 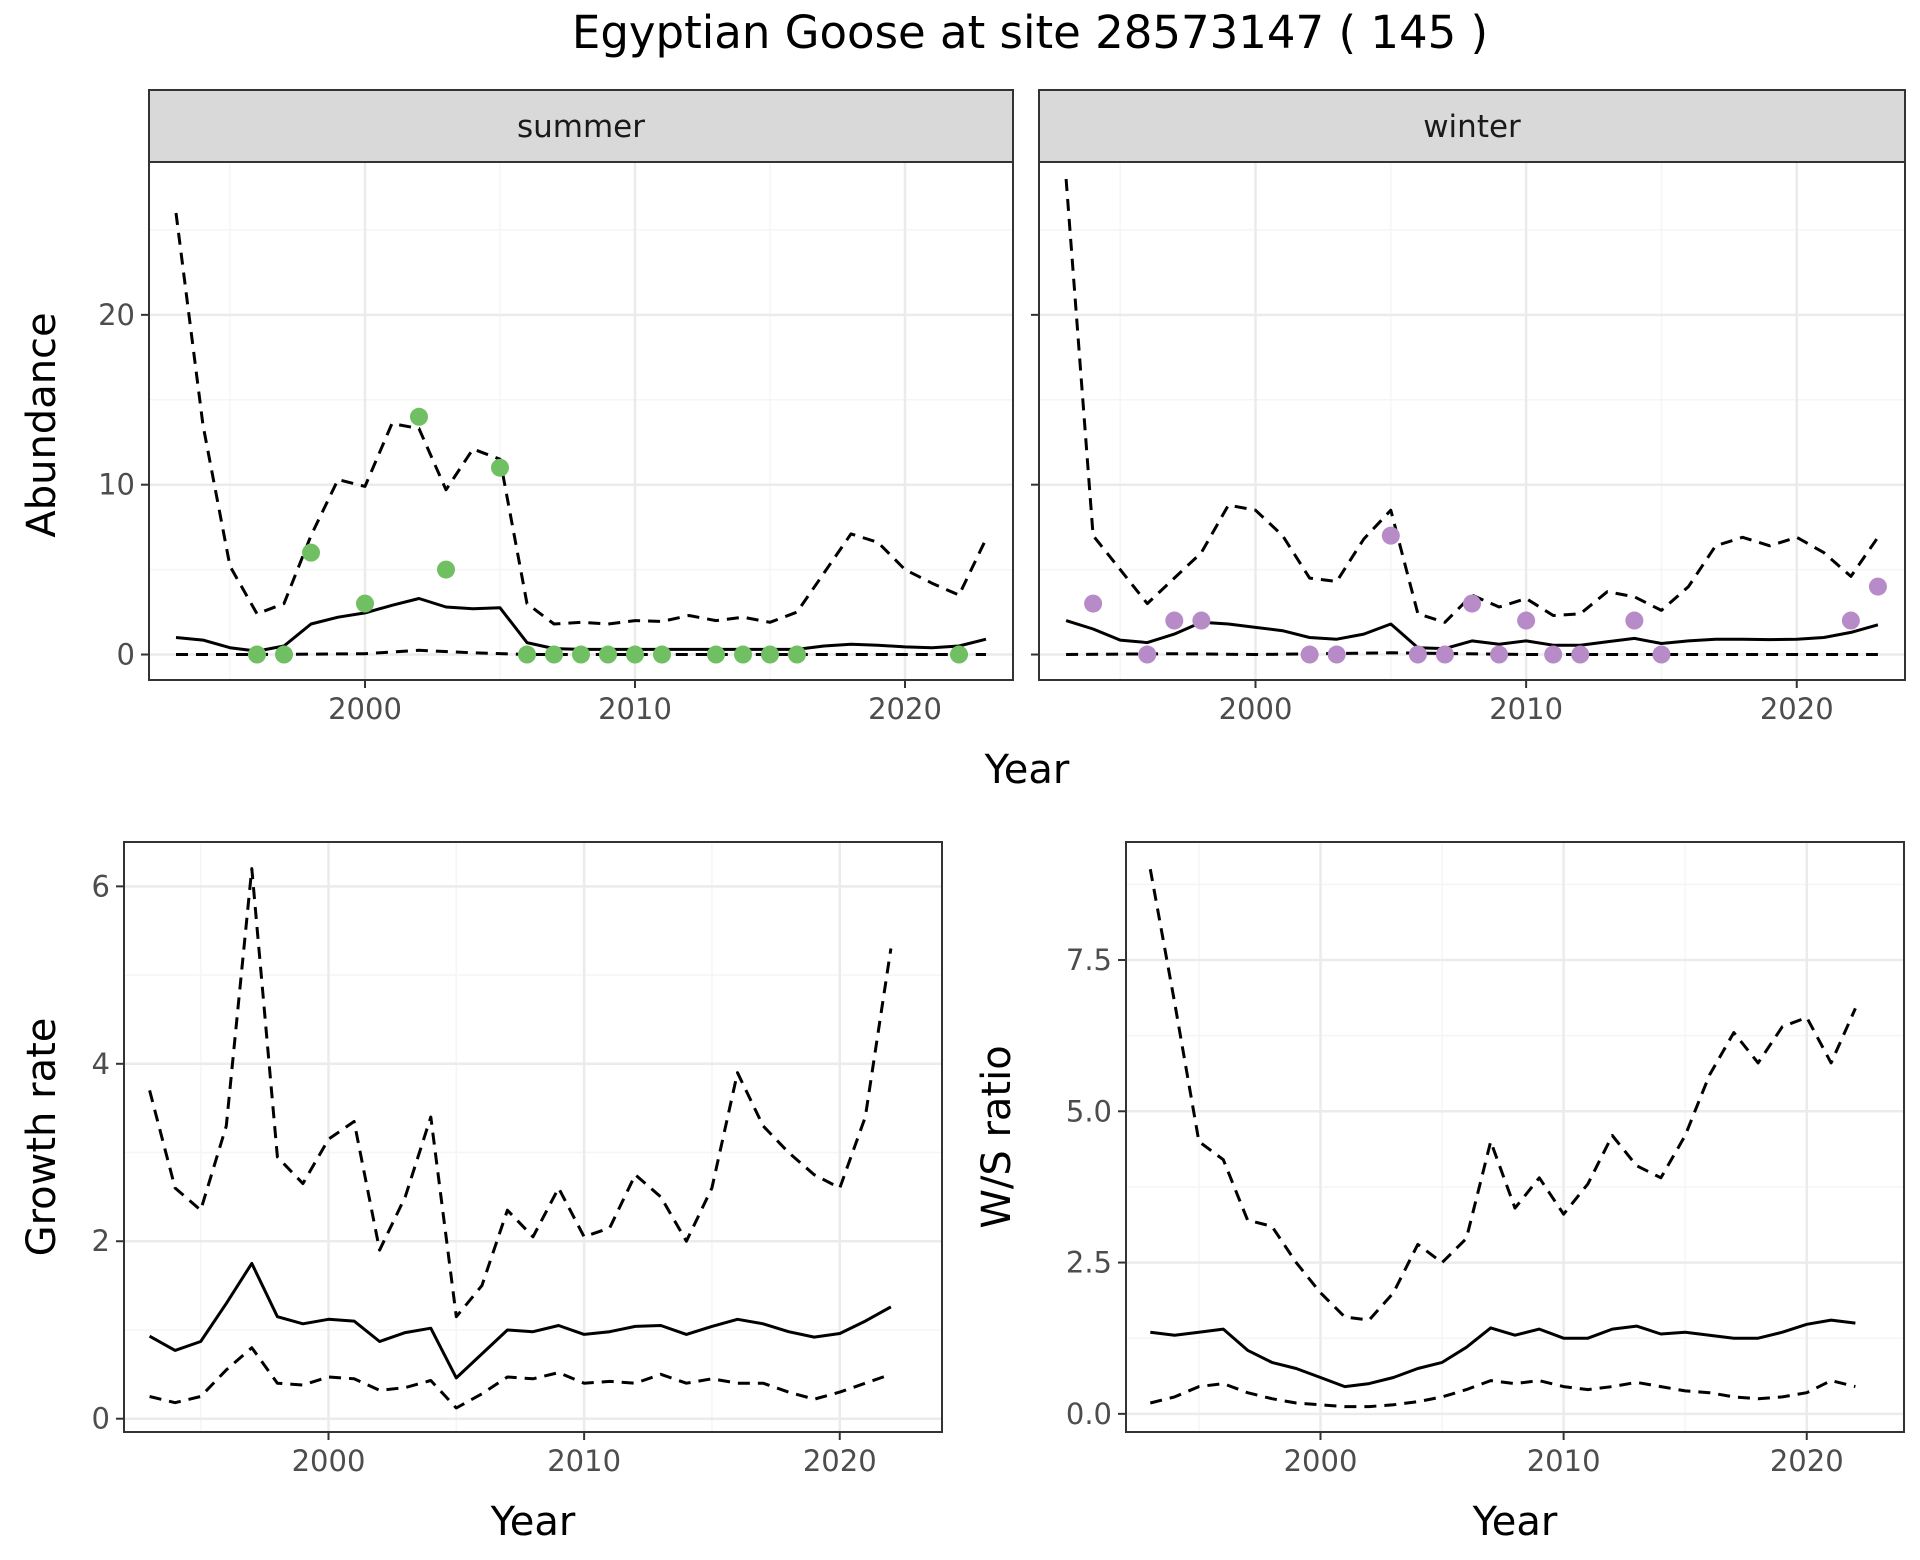 I want to click on ws-ratio-x-tick-label: 2020, so click(x=1807, y=1461).